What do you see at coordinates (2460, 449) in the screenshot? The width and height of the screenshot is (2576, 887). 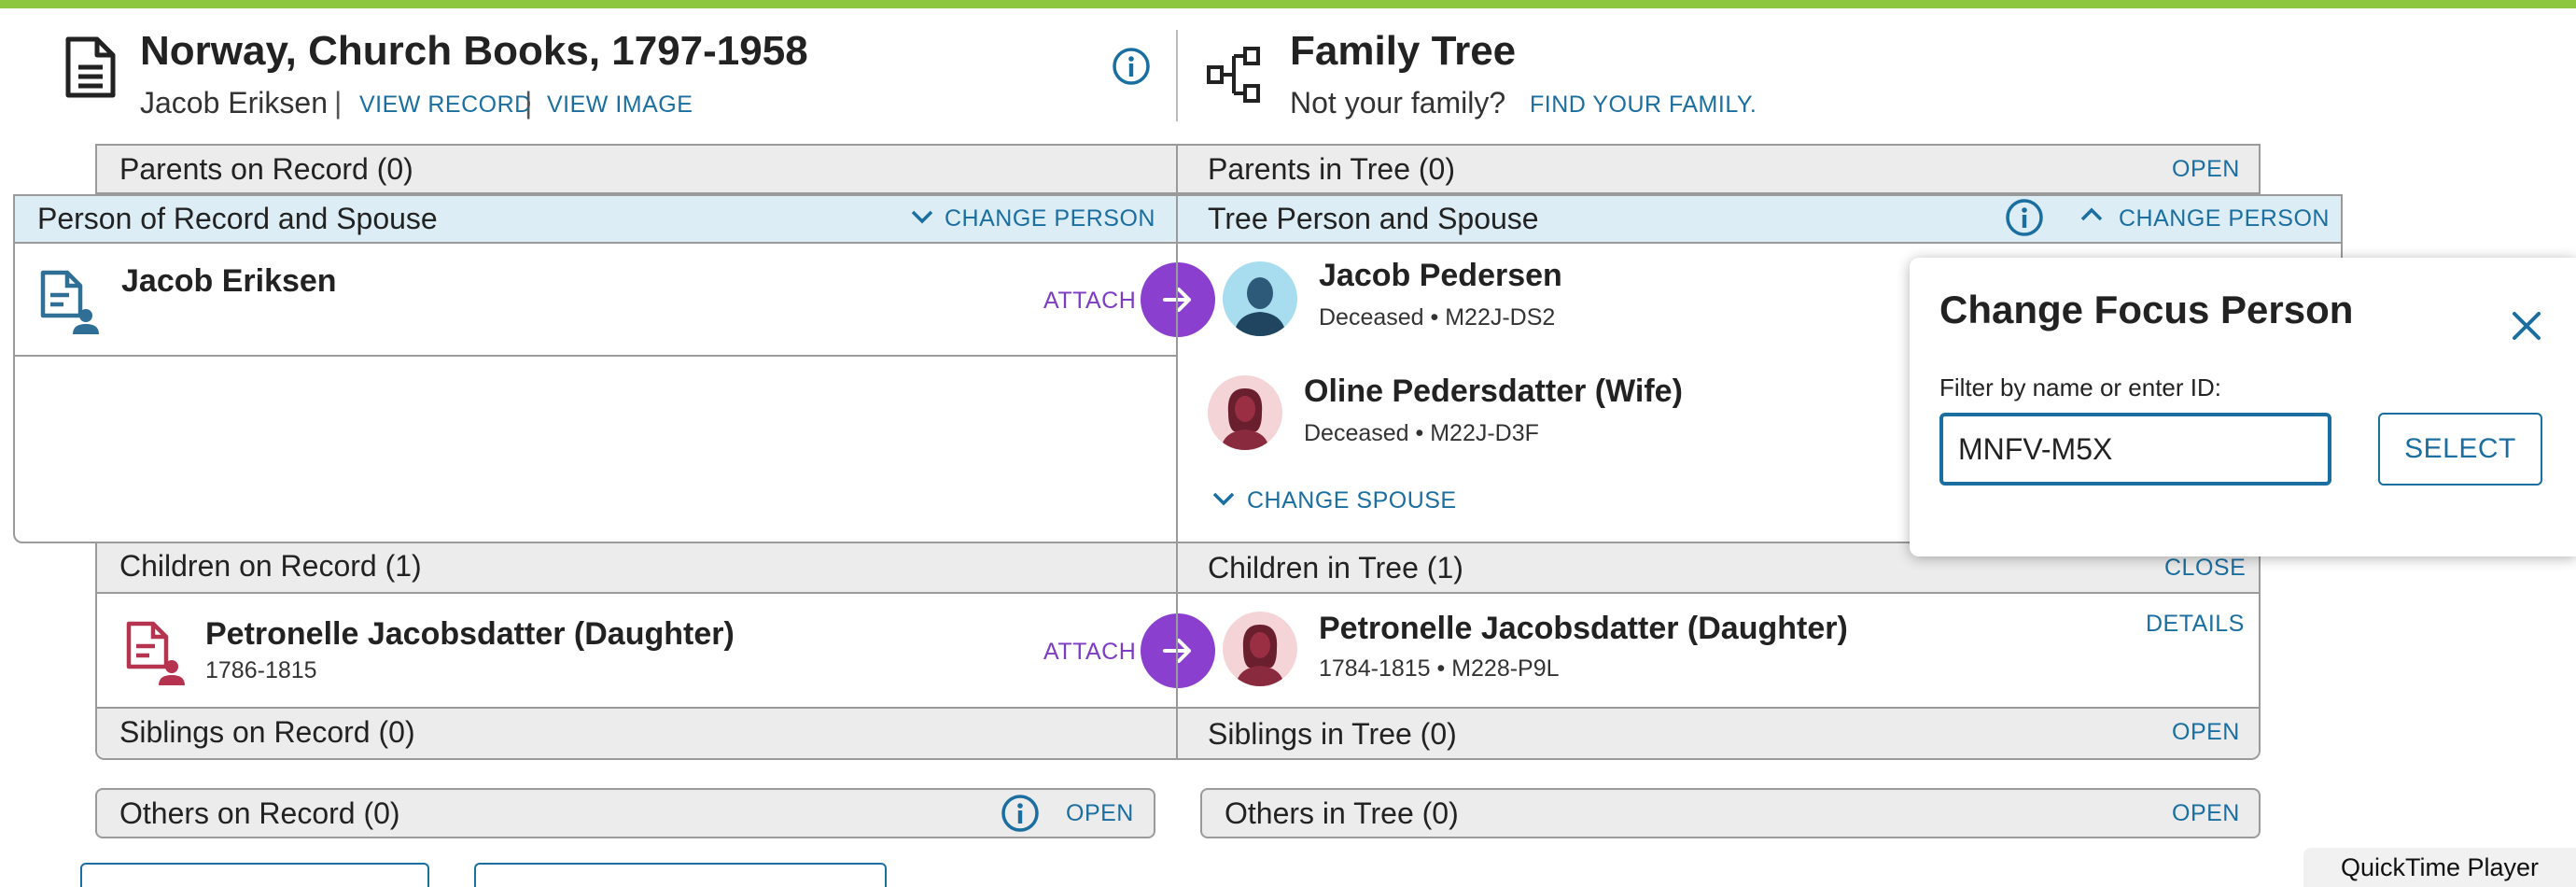 I see `select-button: SELECT` at bounding box center [2460, 449].